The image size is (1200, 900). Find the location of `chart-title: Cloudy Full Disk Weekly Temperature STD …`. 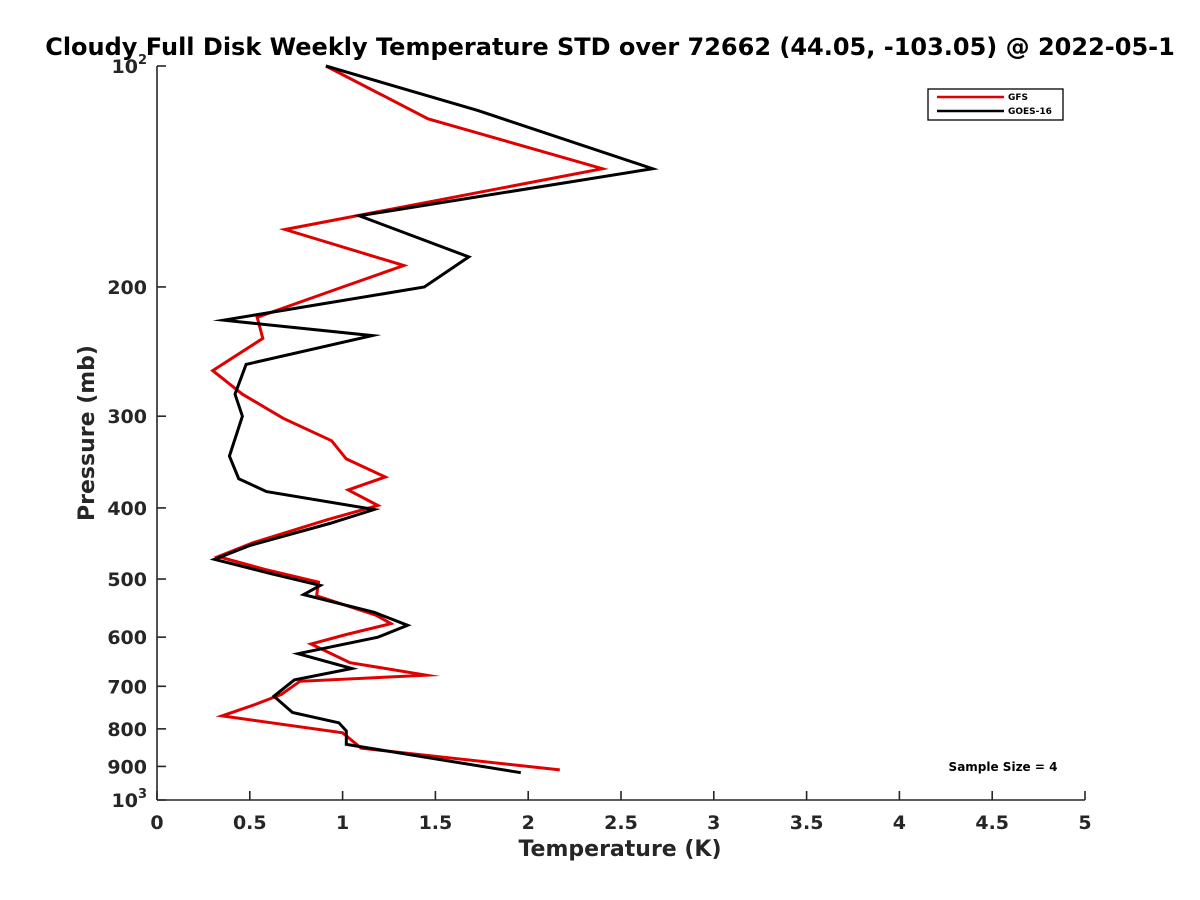

chart-title: Cloudy Full Disk Weekly Temperature STD … is located at coordinates (610, 47).